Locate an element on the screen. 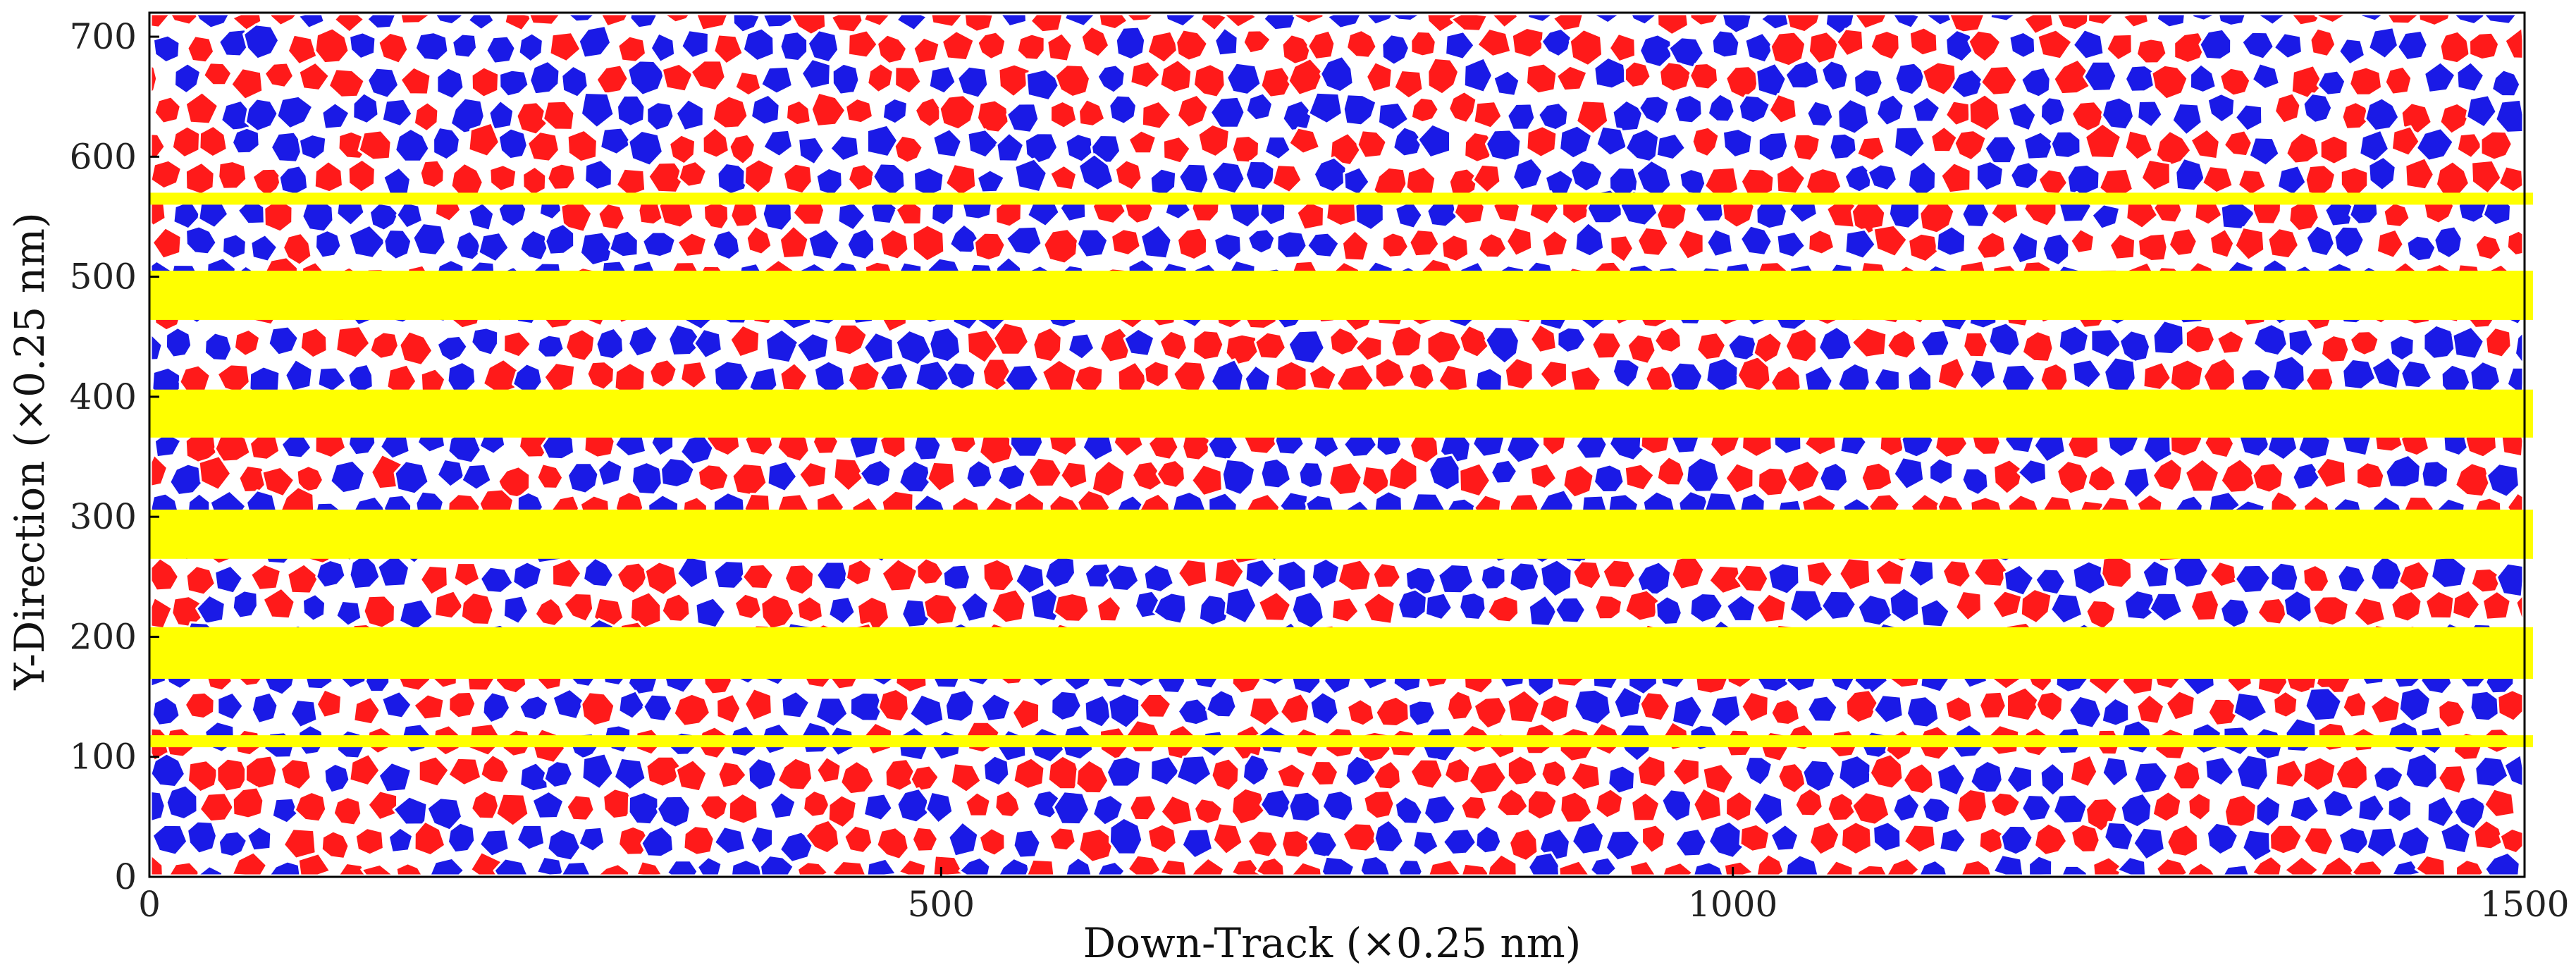 Image resolution: width=2576 pixels, height=972 pixels. y-tick-label: 200 is located at coordinates (104, 636).